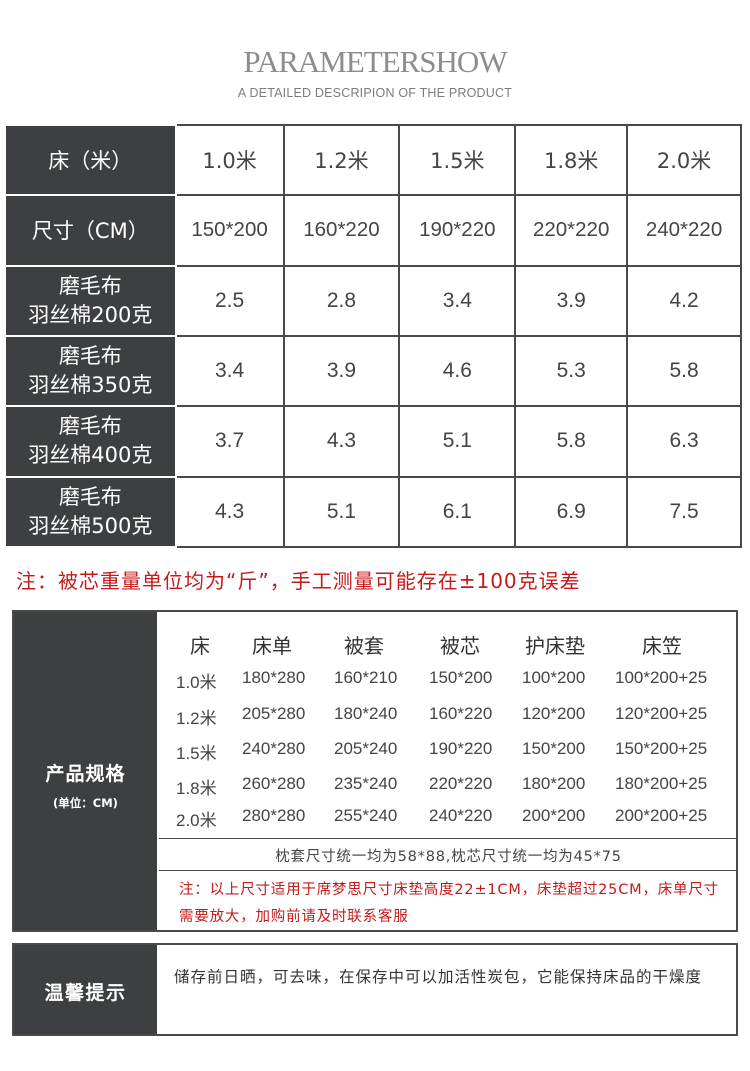 The width and height of the screenshot is (750, 1071). I want to click on spec-cell: 150*200+25, so click(661, 748).